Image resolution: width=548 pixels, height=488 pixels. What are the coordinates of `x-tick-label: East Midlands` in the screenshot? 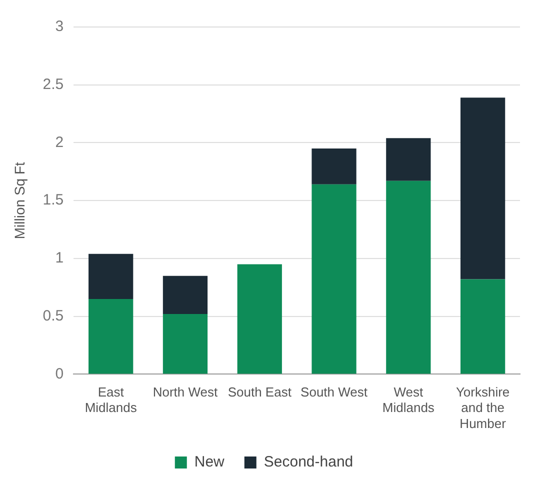 It's located at (111, 400).